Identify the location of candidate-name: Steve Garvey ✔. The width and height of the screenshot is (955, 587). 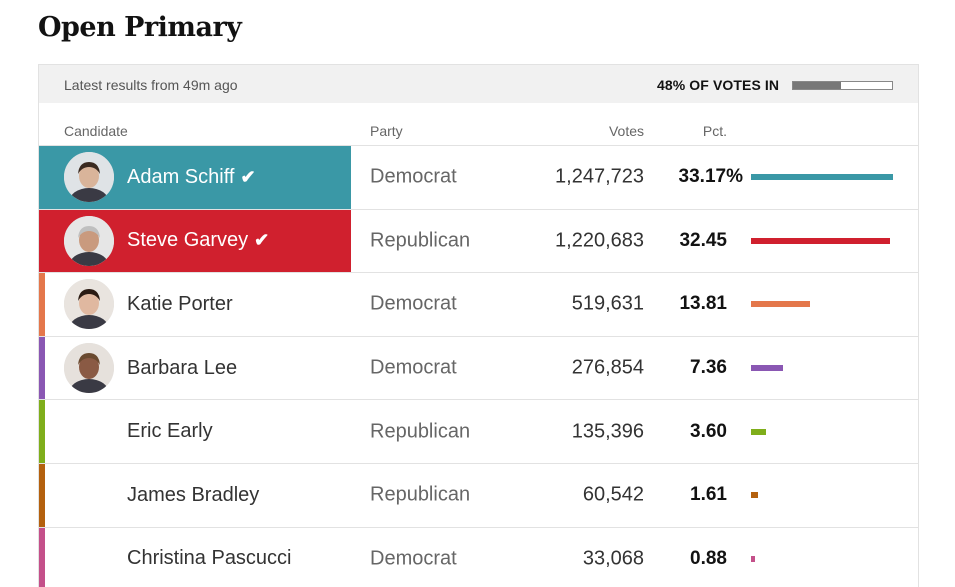
(198, 240).